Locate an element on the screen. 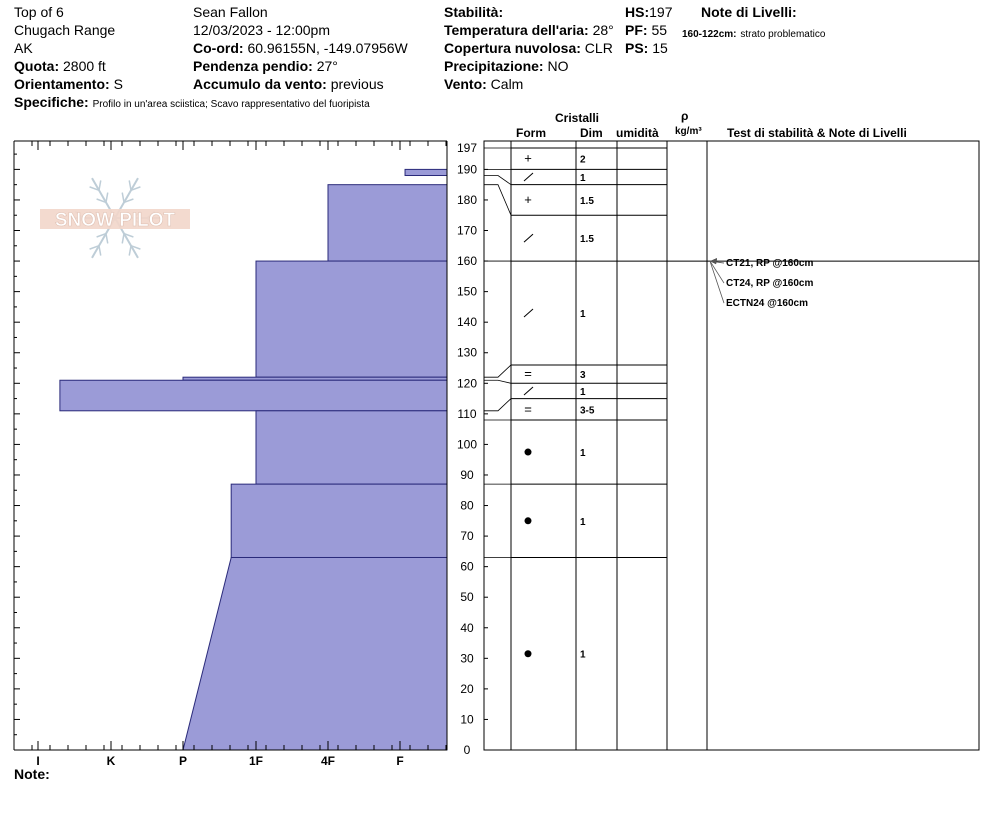  hs-value: 197 is located at coordinates (661, 12).